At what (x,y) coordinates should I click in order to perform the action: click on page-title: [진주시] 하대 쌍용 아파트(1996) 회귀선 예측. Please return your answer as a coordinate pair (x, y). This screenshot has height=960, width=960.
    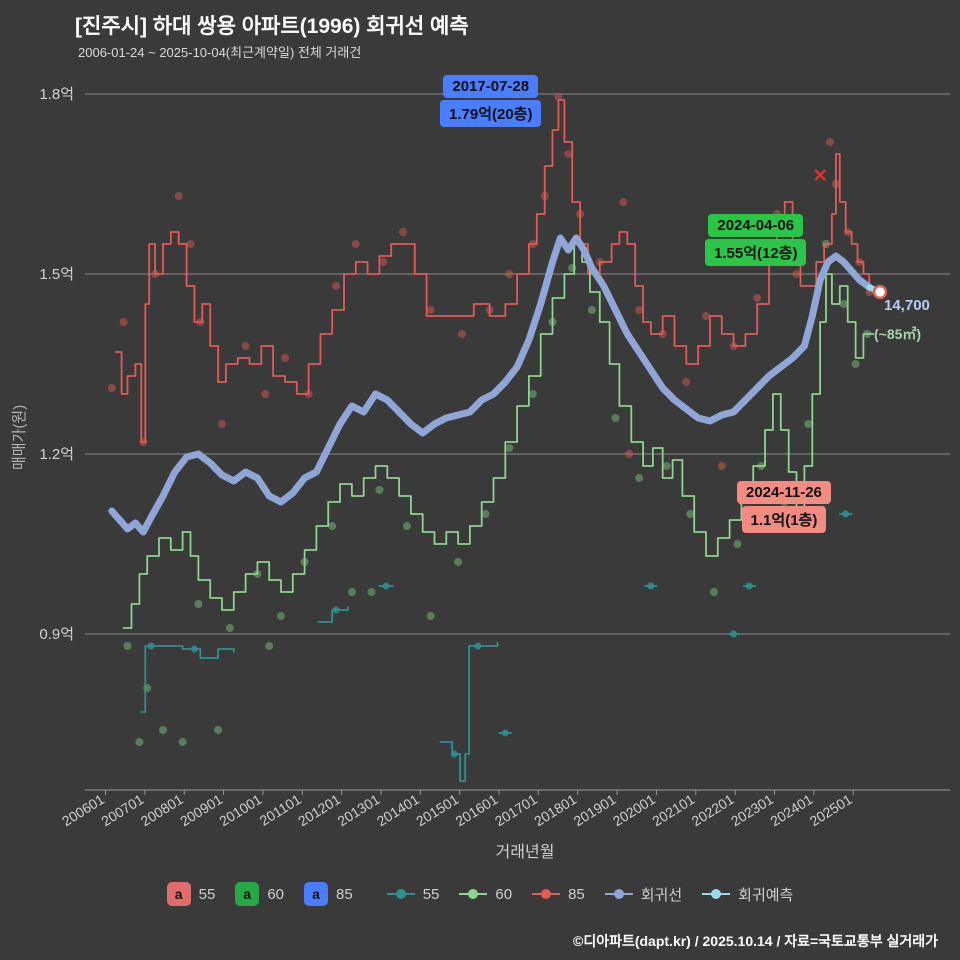
    Looking at the image, I should click on (272, 26).